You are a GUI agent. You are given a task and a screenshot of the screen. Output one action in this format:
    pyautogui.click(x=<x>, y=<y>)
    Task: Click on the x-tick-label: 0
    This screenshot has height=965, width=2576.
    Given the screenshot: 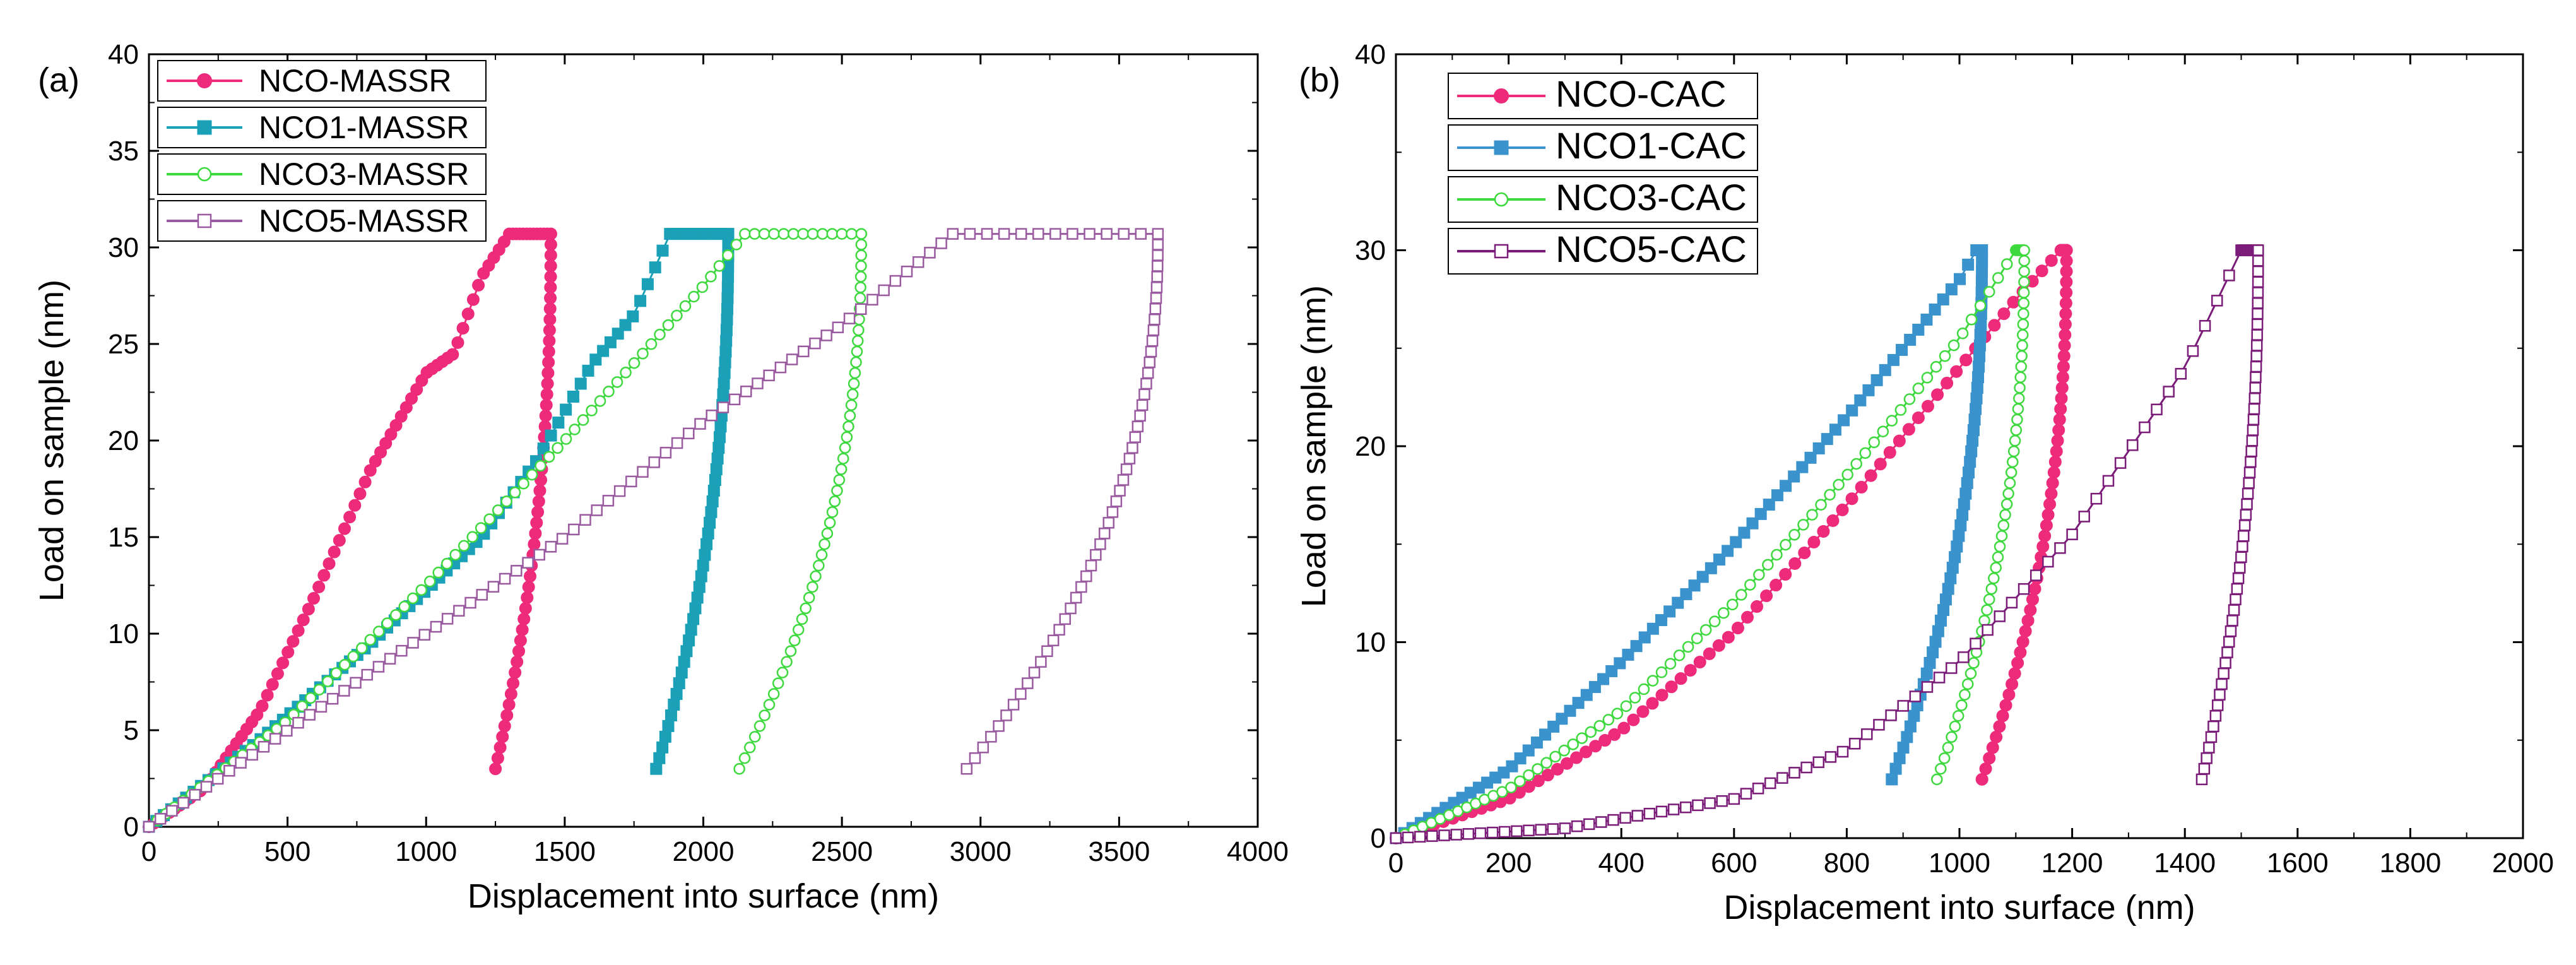 What is the action you would take?
    pyautogui.click(x=1396, y=863)
    